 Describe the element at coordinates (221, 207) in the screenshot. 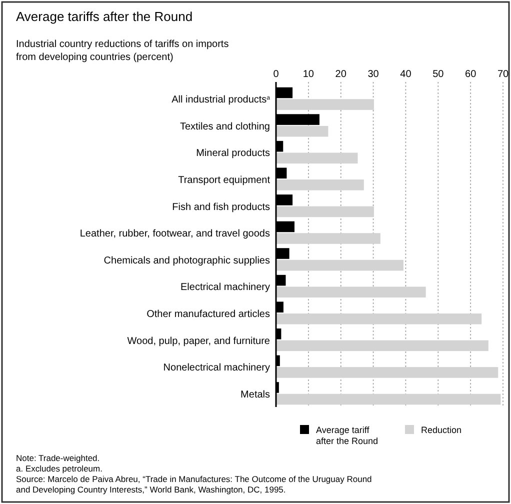

I see `y-tick-label: Fish and fish products` at that location.